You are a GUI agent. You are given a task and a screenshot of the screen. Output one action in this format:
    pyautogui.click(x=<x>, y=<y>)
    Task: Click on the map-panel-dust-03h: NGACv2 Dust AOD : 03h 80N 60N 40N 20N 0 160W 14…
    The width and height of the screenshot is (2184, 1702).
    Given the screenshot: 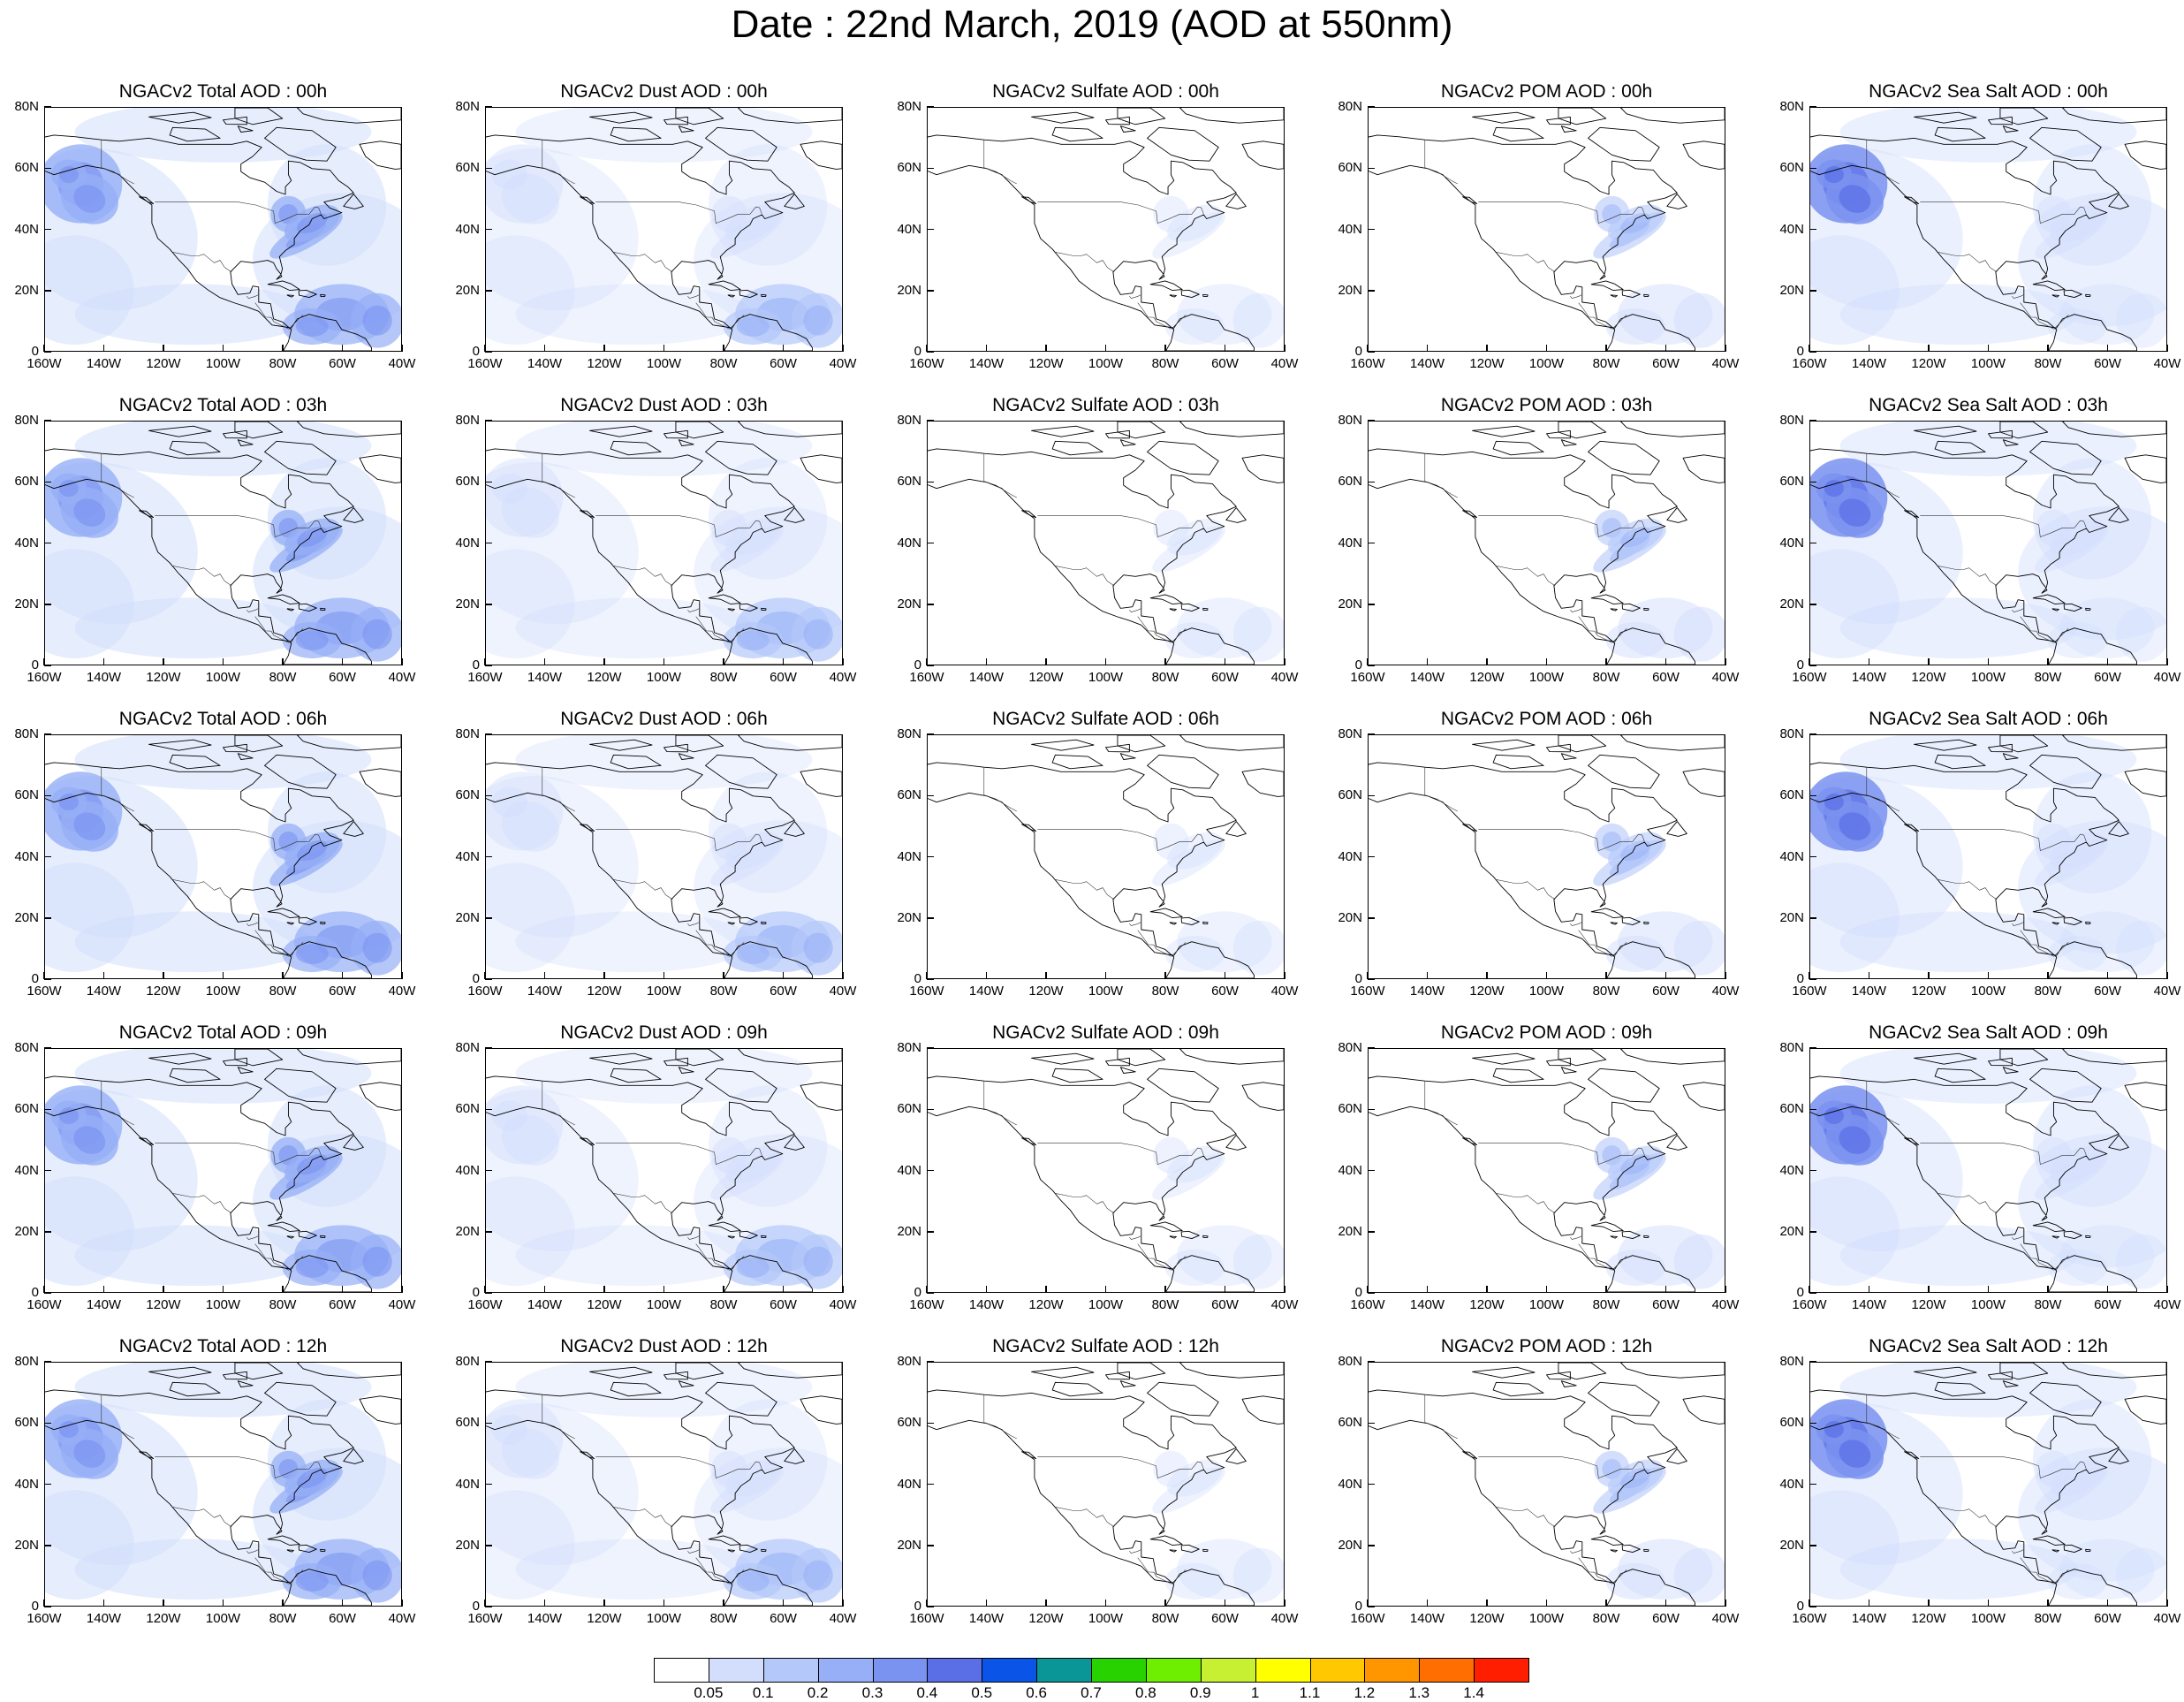 What is the action you would take?
    pyautogui.click(x=655, y=540)
    